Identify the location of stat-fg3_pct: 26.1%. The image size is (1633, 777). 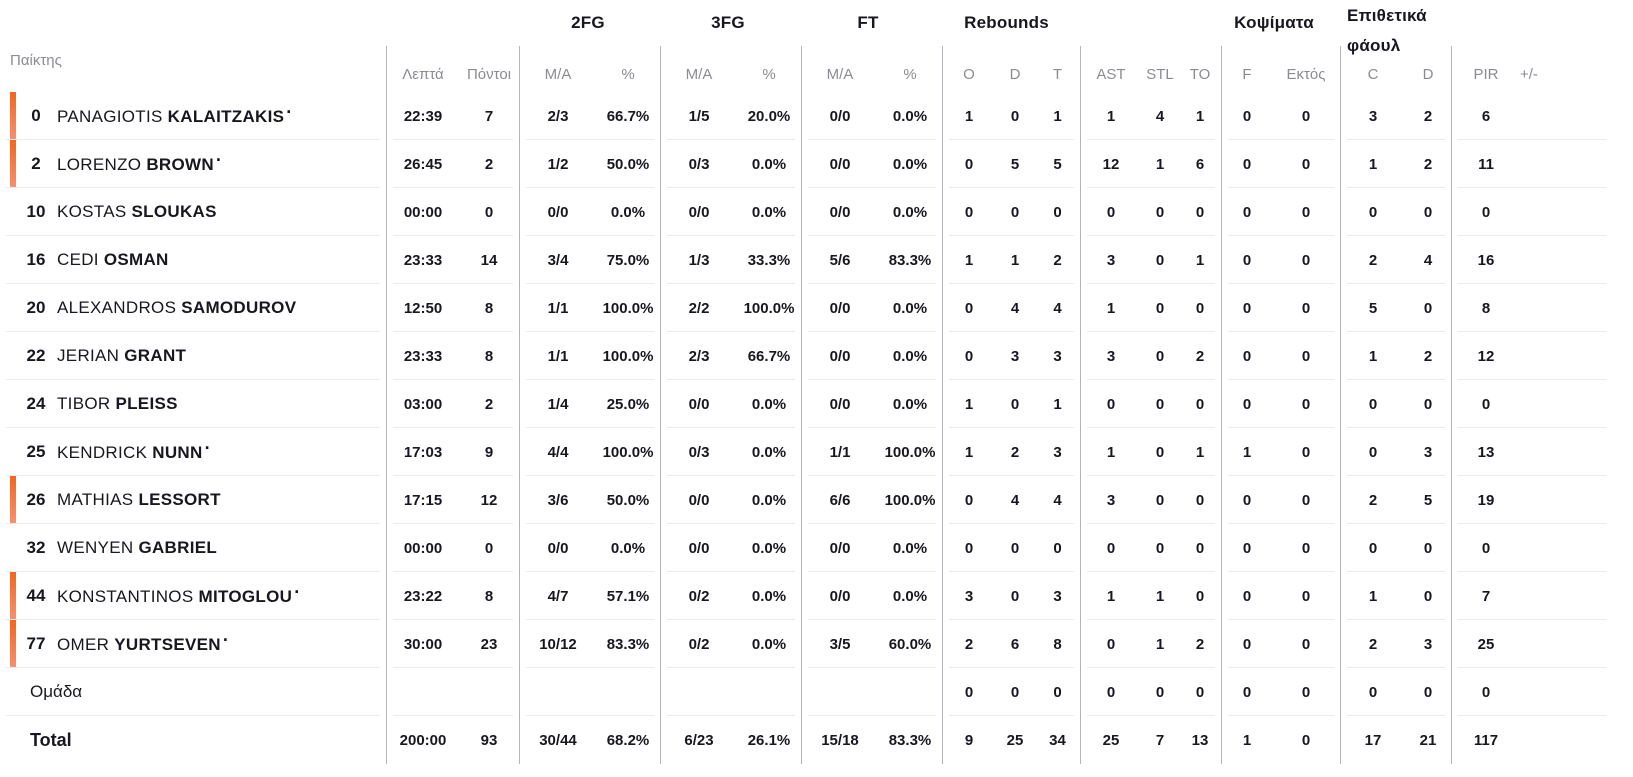
(769, 740).